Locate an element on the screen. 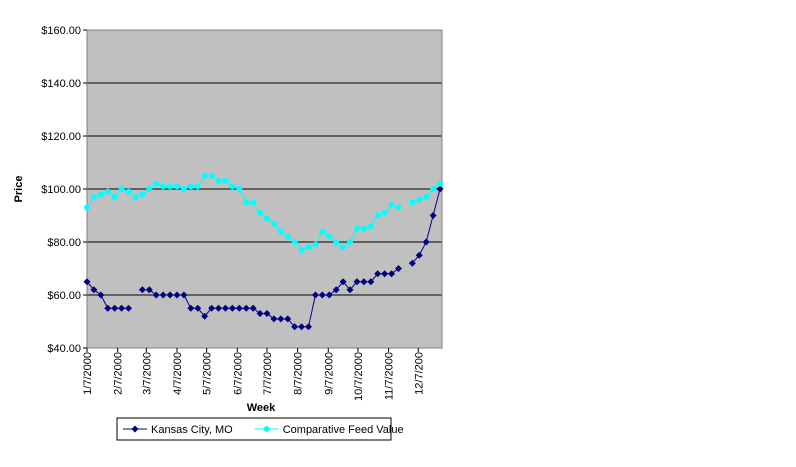 The image size is (796, 467). x-axis-label: Week is located at coordinates (261, 408).